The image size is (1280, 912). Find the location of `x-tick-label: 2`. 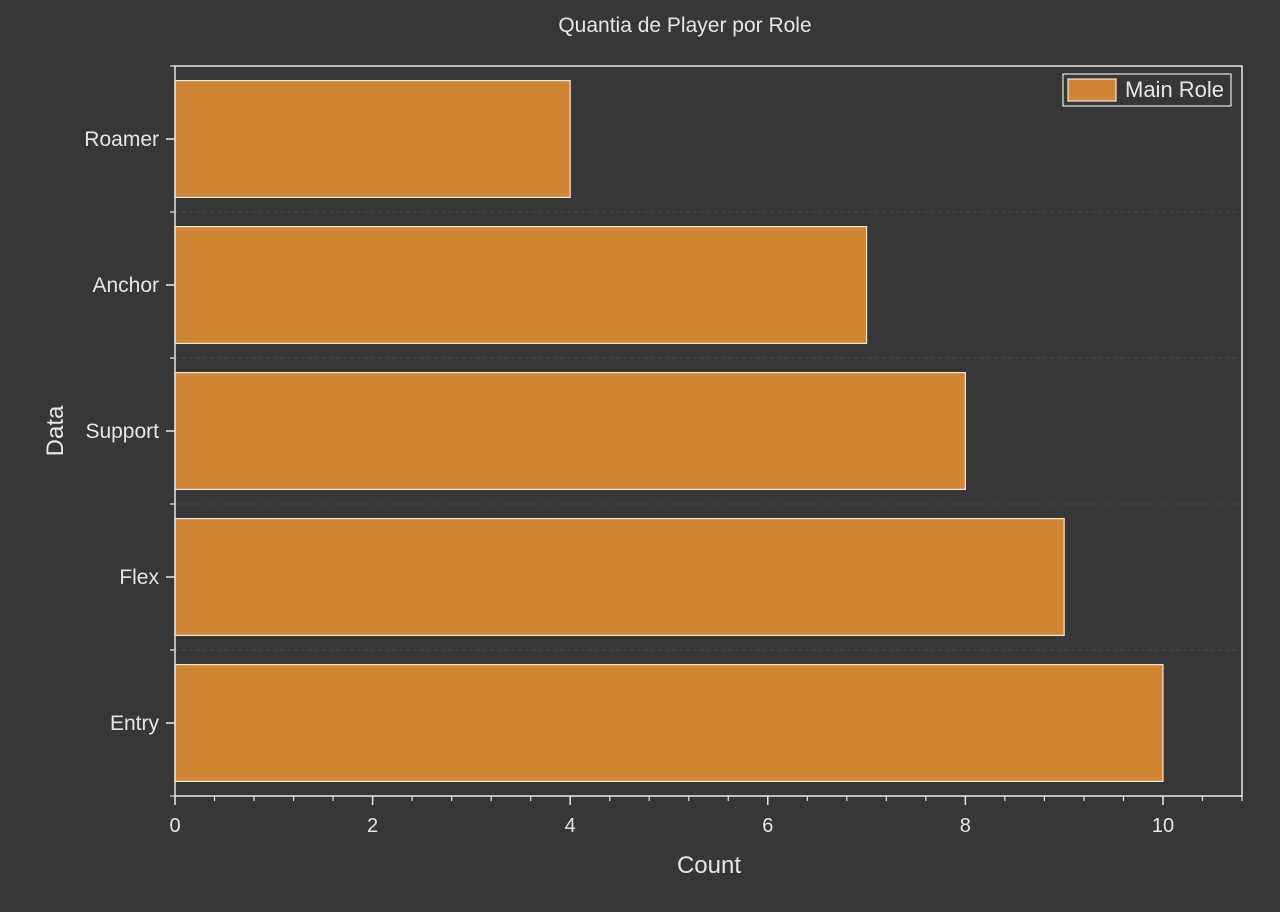

x-tick-label: 2 is located at coordinates (372, 826).